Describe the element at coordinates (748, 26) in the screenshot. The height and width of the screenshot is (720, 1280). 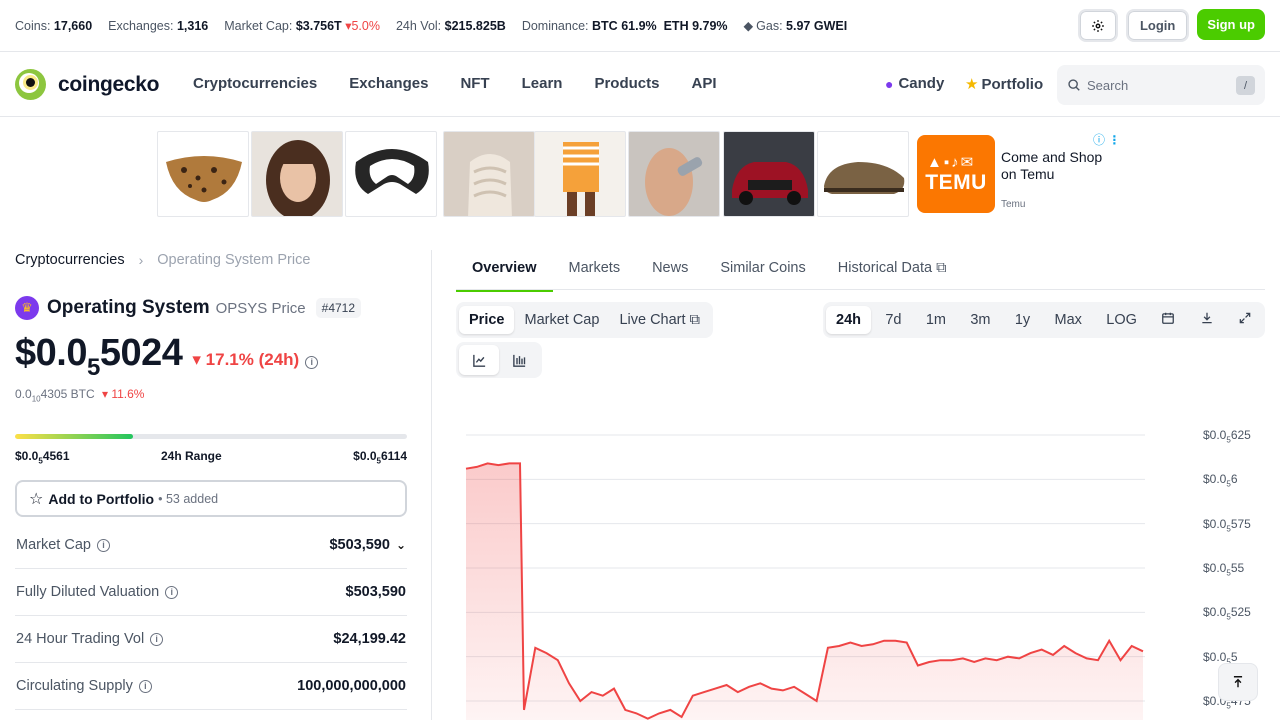
I see `ethereum-icon: ◆` at that location.